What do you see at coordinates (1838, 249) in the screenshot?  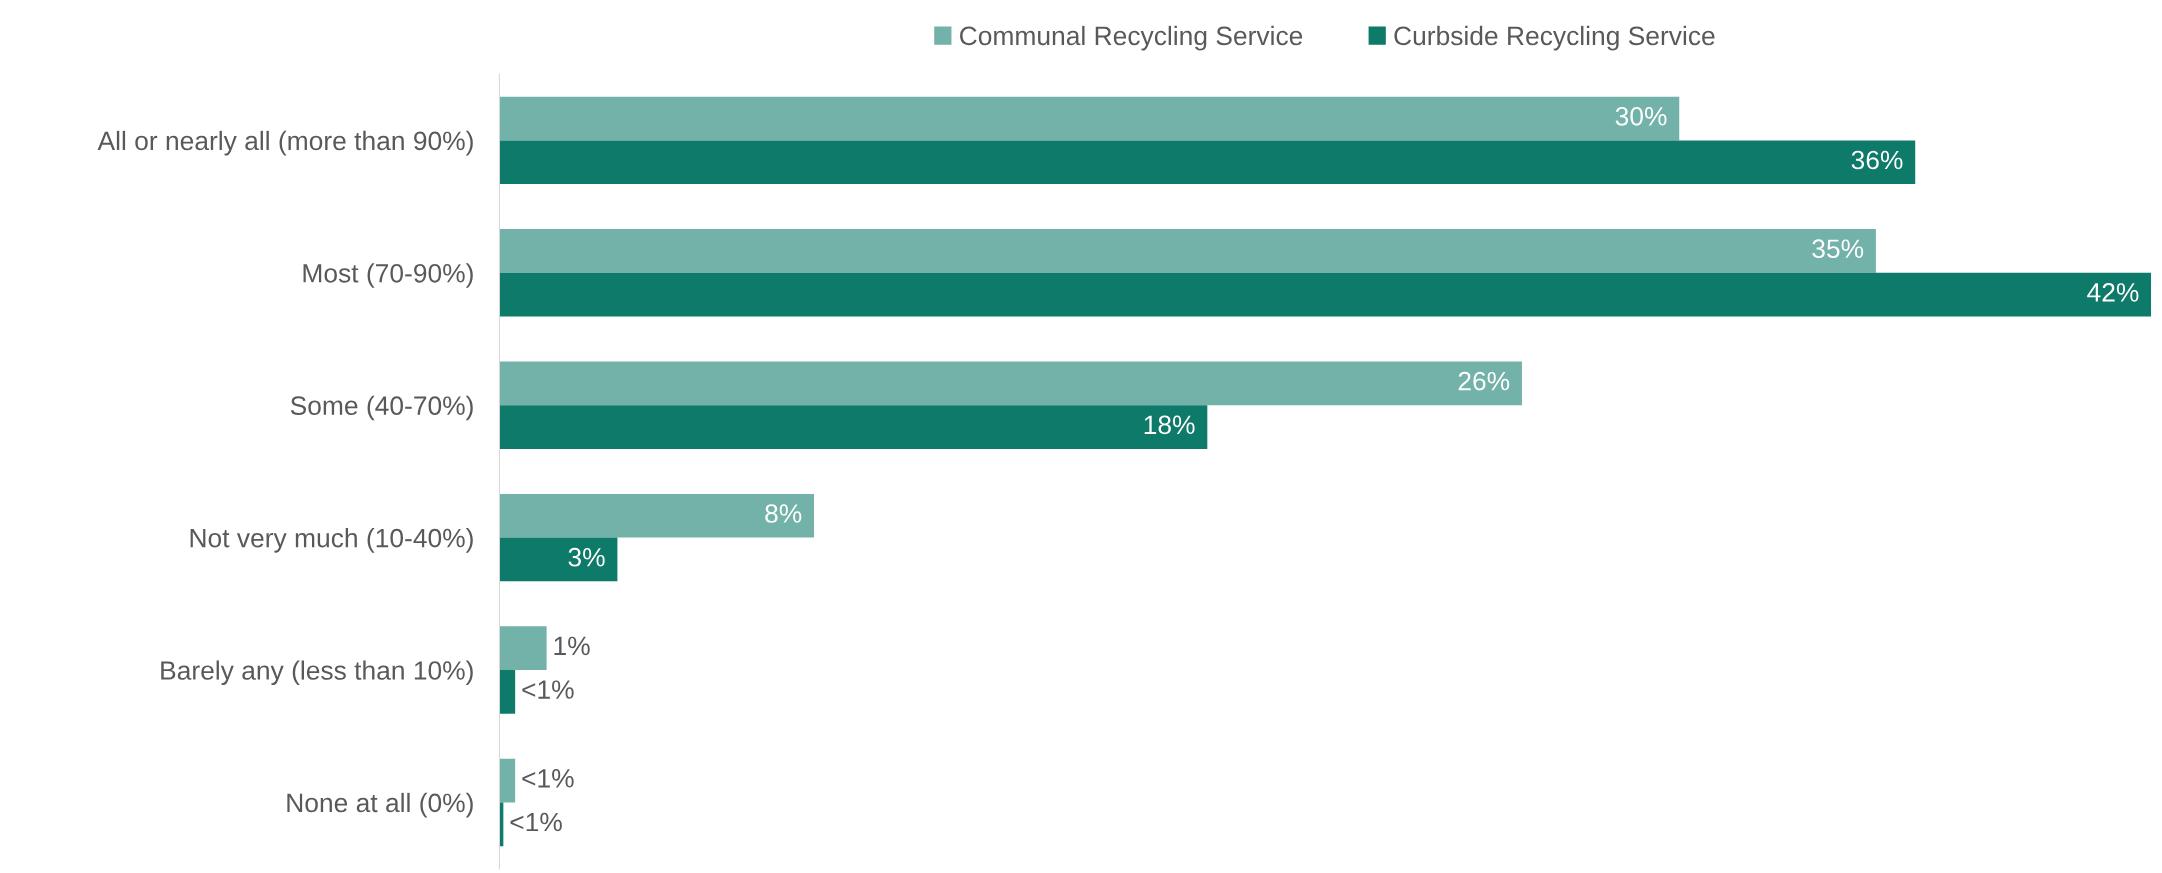 I see `data-label: 35%` at bounding box center [1838, 249].